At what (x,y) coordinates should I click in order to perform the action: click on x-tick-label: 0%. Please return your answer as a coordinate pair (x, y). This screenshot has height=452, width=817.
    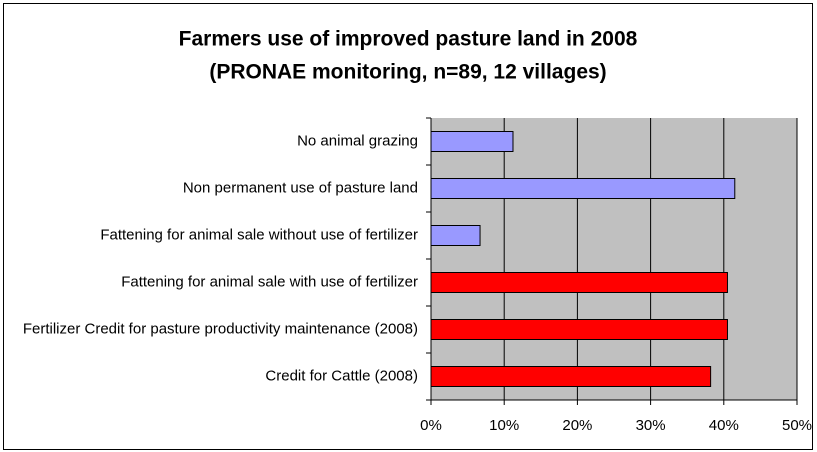
    Looking at the image, I should click on (431, 425).